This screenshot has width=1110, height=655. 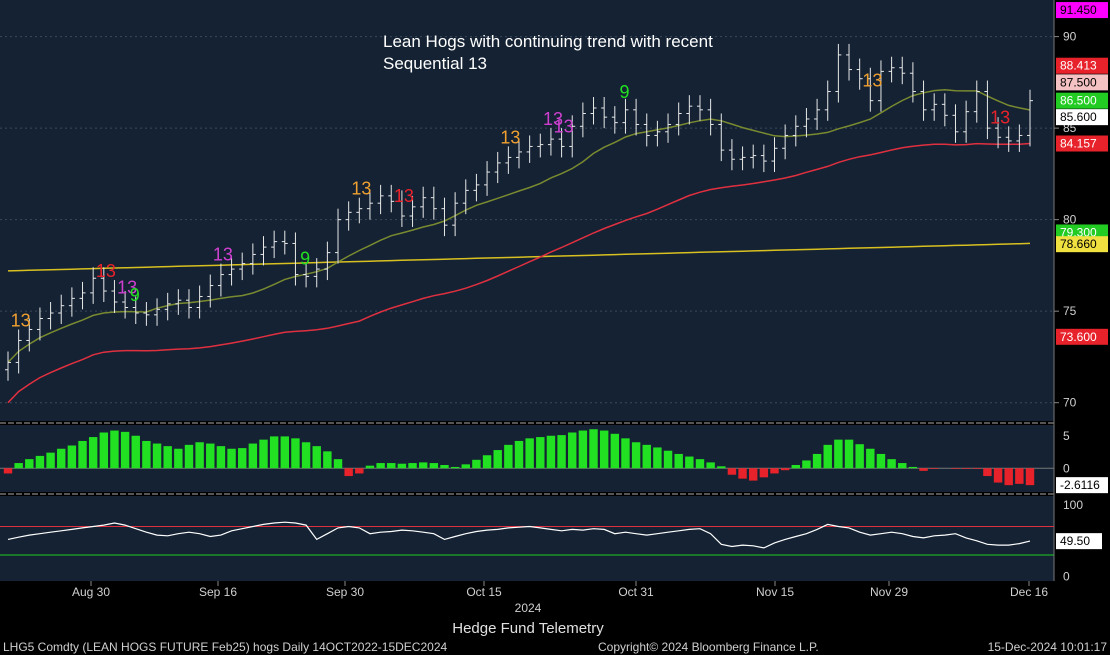 What do you see at coordinates (708, 647) in the screenshot?
I see `footer-copyright: Copyright© 2024 Bloomberg Finance L.P.` at bounding box center [708, 647].